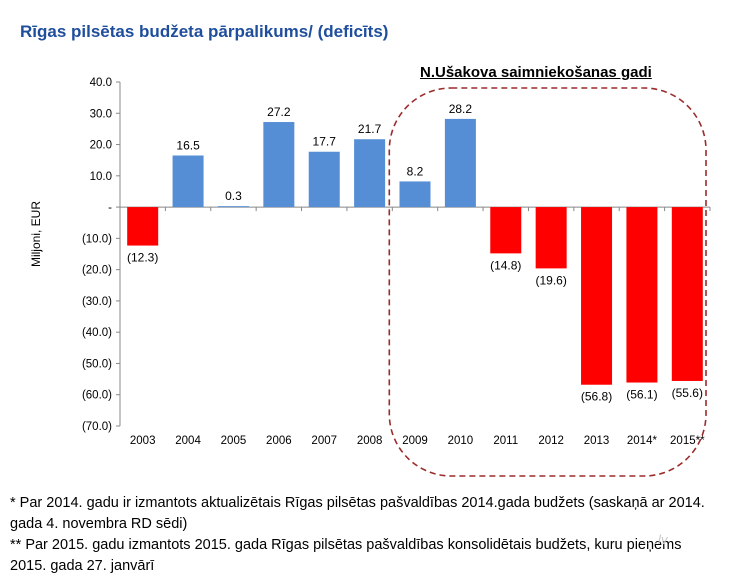 Image resolution: width=729 pixels, height=580 pixels. What do you see at coordinates (597, 441) in the screenshot?
I see `x-tick-label: 2013` at bounding box center [597, 441].